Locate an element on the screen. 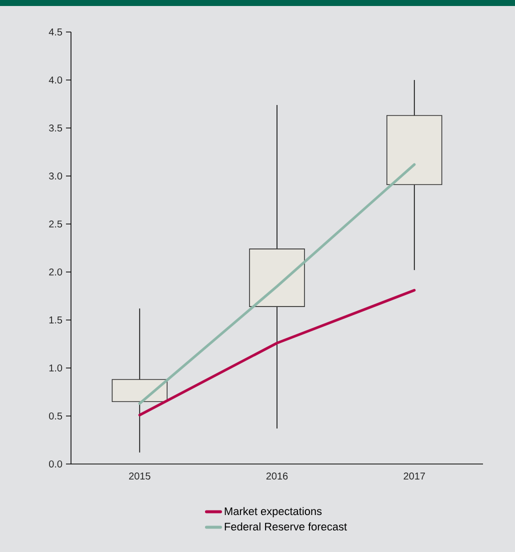 Image resolution: width=515 pixels, height=552 pixels. x-tick-label: 2015 is located at coordinates (139, 476).